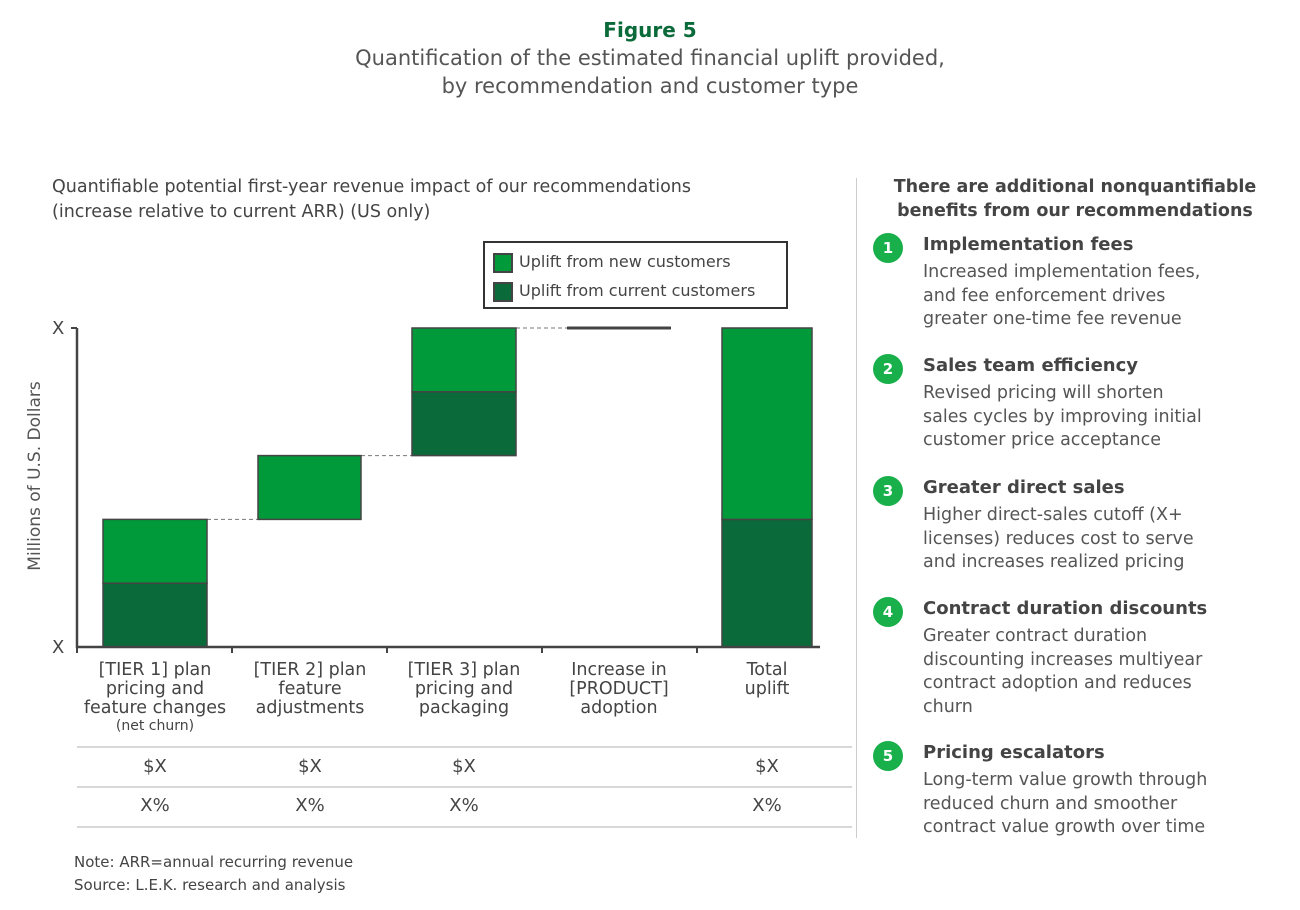 The image size is (1300, 910). What do you see at coordinates (503, 291) in the screenshot?
I see `legend-swatch-current` at bounding box center [503, 291].